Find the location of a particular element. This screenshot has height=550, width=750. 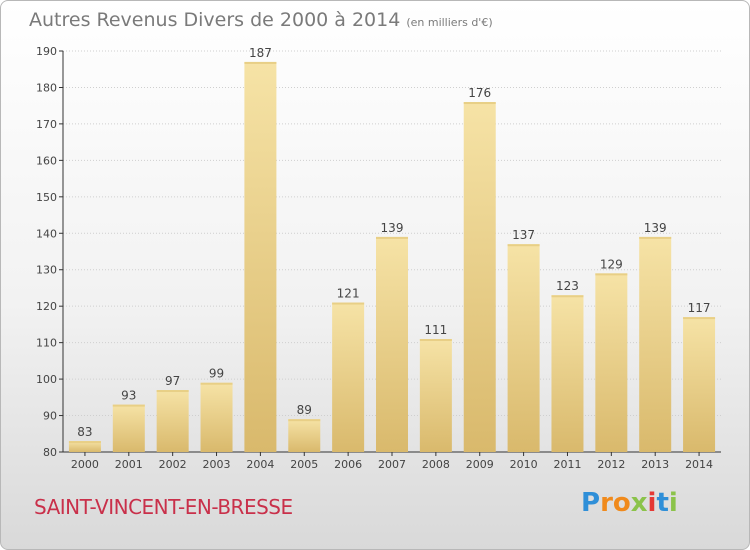

data-label: 89 is located at coordinates (304, 410).